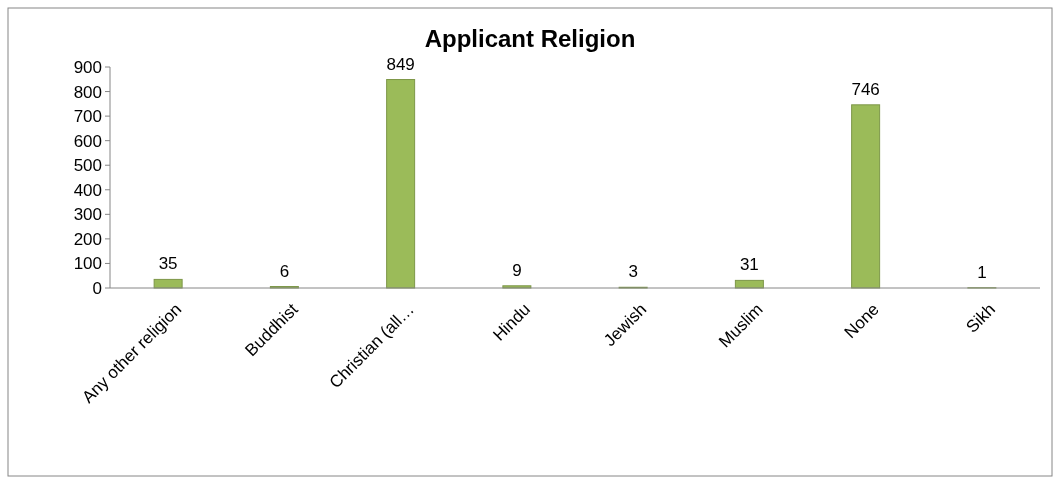 The height and width of the screenshot is (484, 1060). Describe the element at coordinates (87, 264) in the screenshot. I see `y-tick-label: 100` at that location.